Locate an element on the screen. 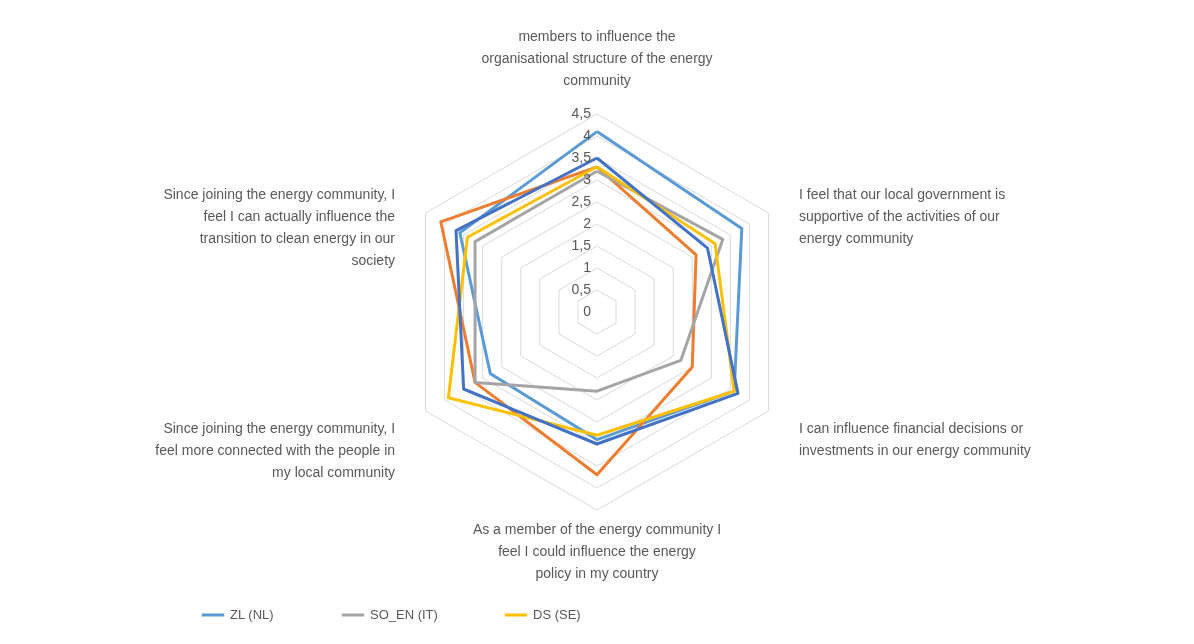 This screenshot has height=644, width=1194. spoke-label: As a member of the energy community I feel I could influence the energy policy in my country is located at coordinates (597, 551).